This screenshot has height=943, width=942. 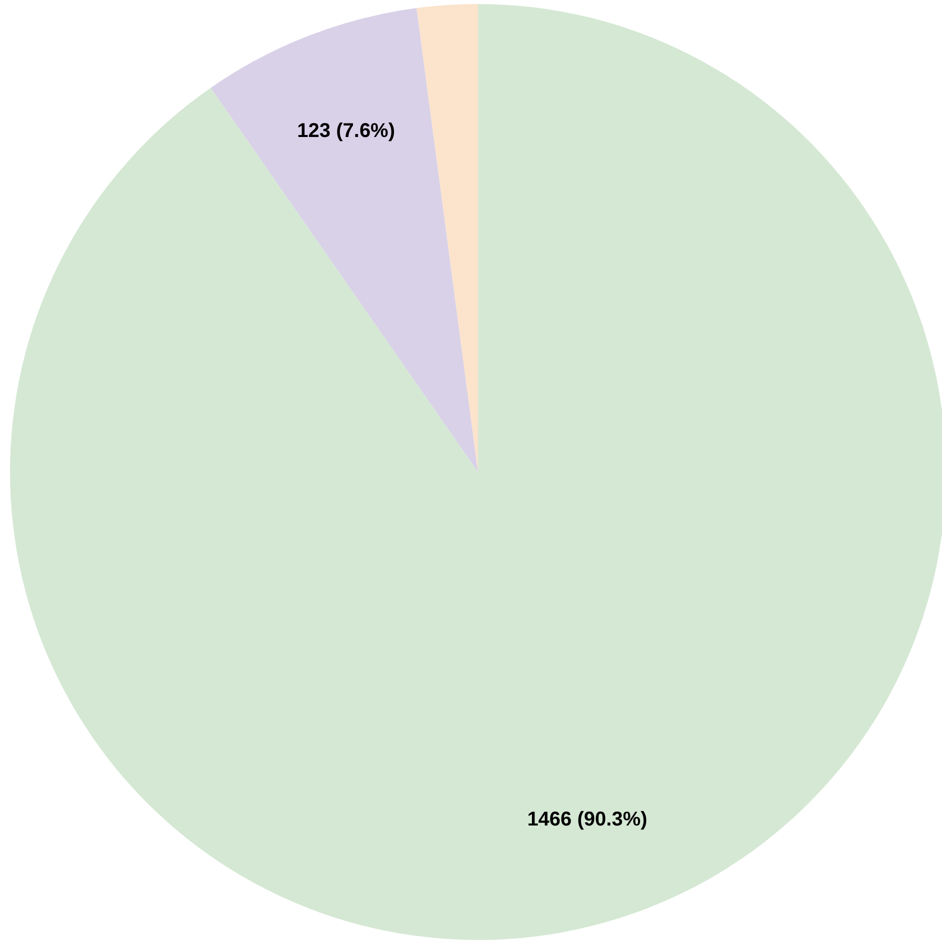 I want to click on data-label: 1466 (90.3%), so click(x=587, y=819).